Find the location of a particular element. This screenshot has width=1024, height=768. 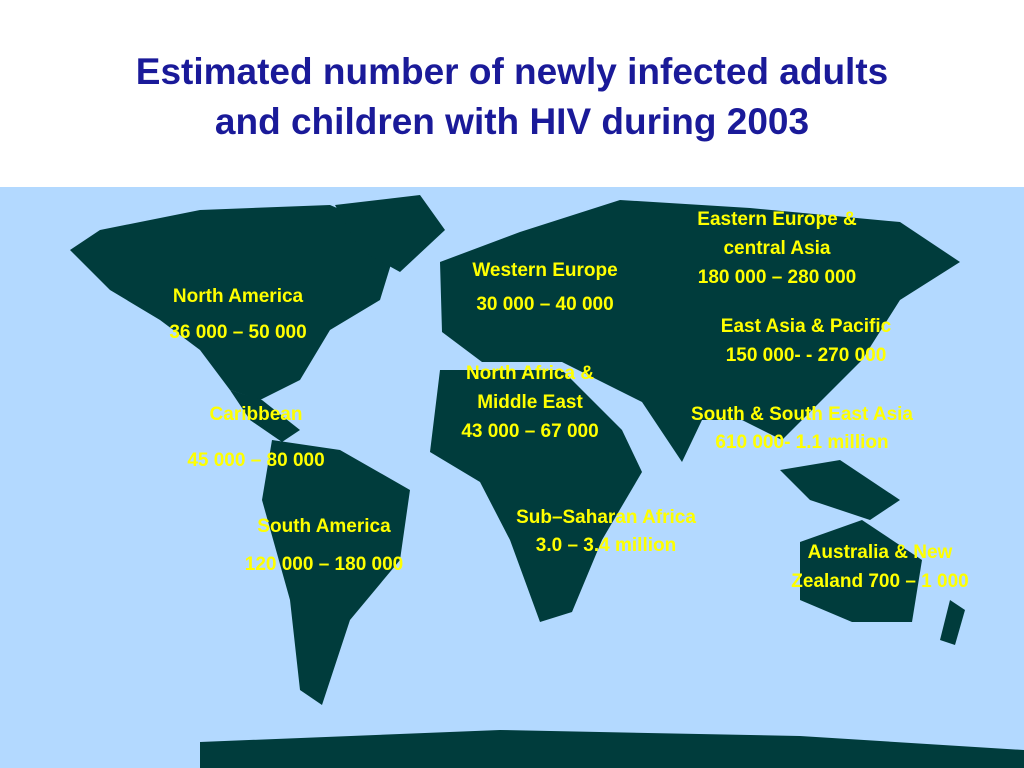

region-label: 36 000 – 50 000 is located at coordinates (237, 332).